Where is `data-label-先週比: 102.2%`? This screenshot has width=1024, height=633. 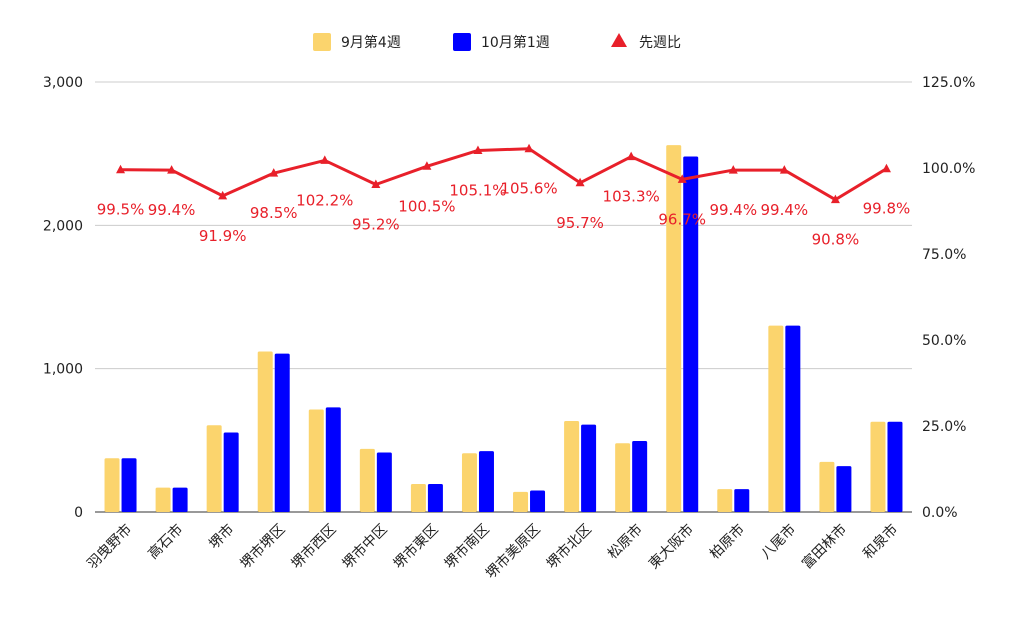
data-label-先週比: 102.2% is located at coordinates (324, 200).